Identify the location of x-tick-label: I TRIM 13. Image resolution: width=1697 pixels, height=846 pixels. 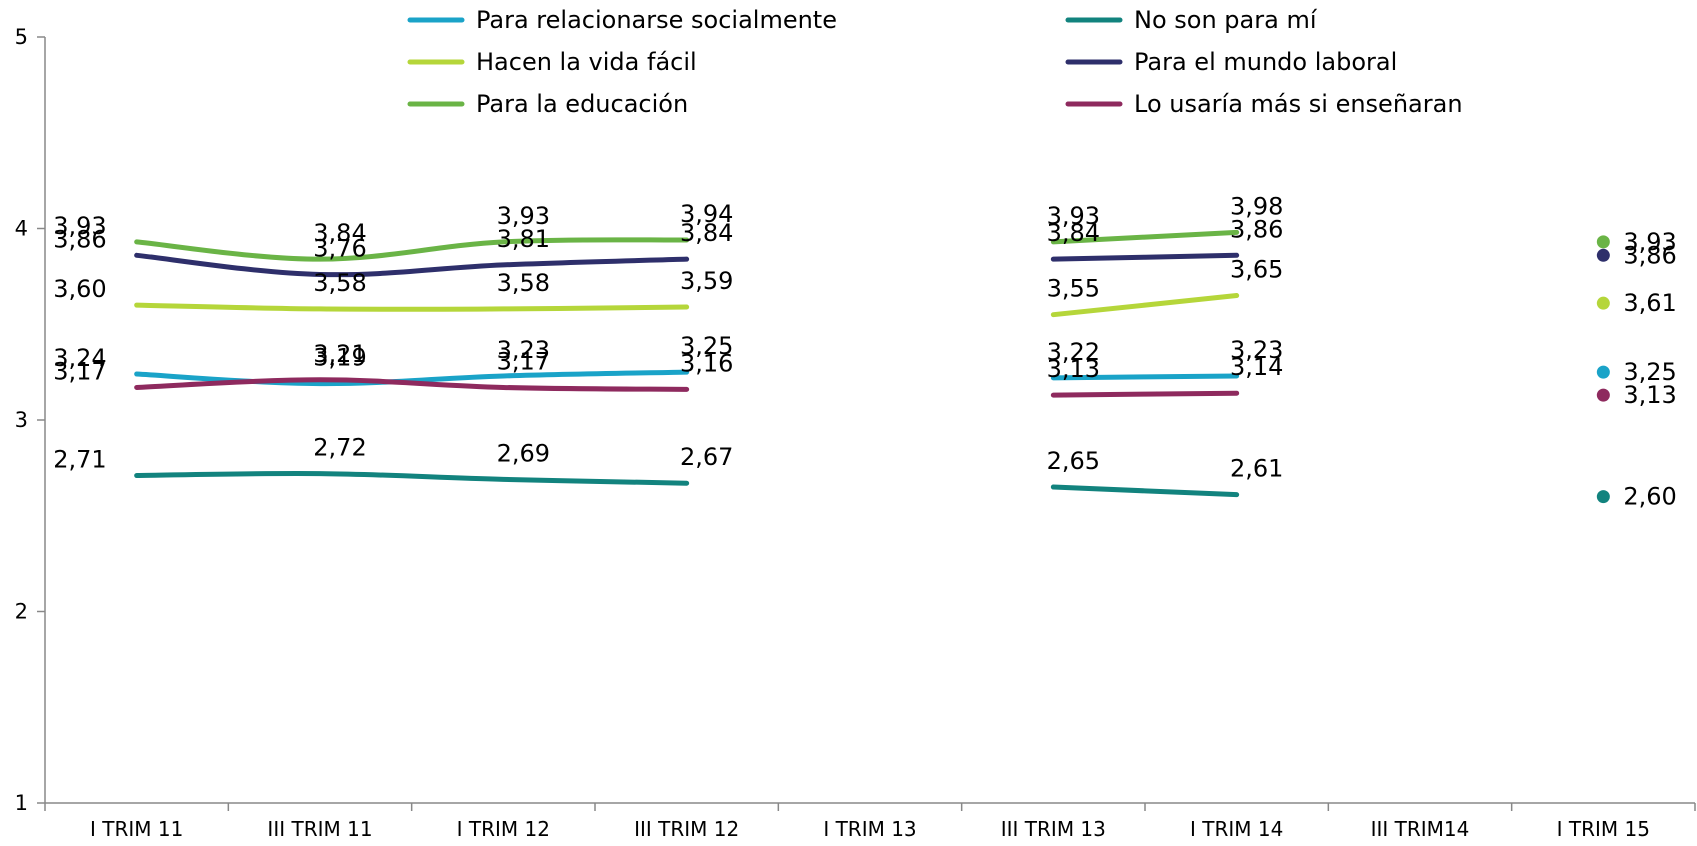
(869, 829).